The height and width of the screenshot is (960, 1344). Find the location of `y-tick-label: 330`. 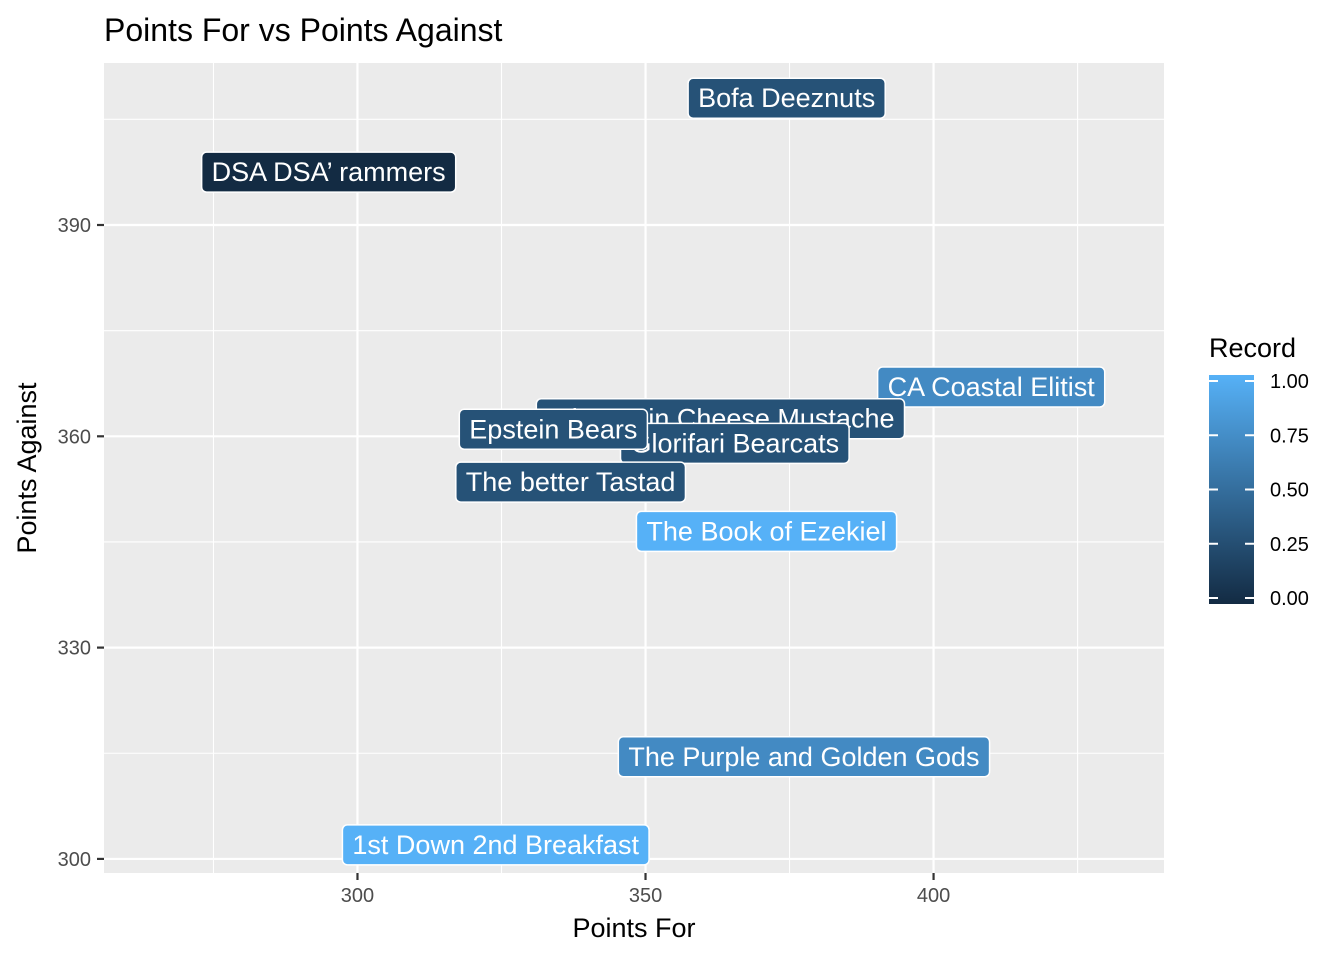

y-tick-label: 330 is located at coordinates (74, 649).